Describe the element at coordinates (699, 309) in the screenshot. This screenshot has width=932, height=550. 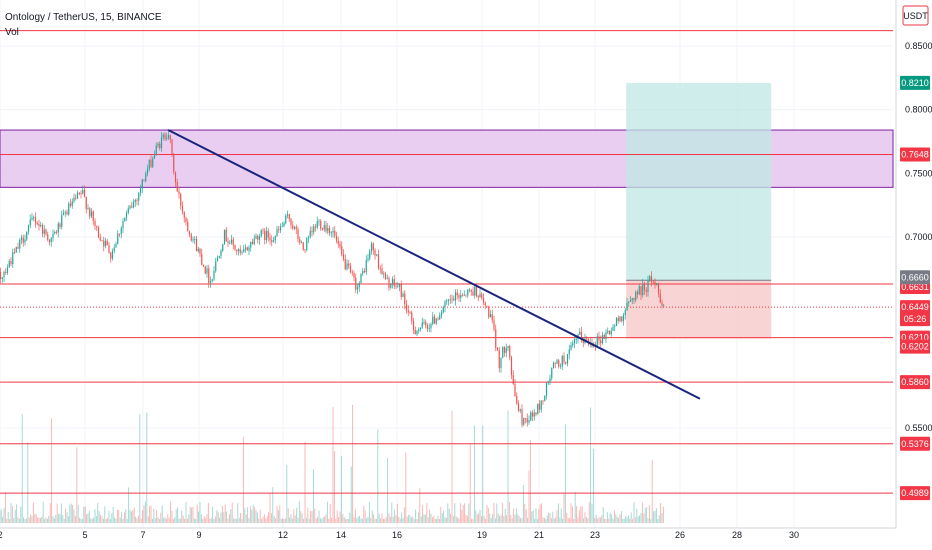
I see `position-stop-zone` at that location.